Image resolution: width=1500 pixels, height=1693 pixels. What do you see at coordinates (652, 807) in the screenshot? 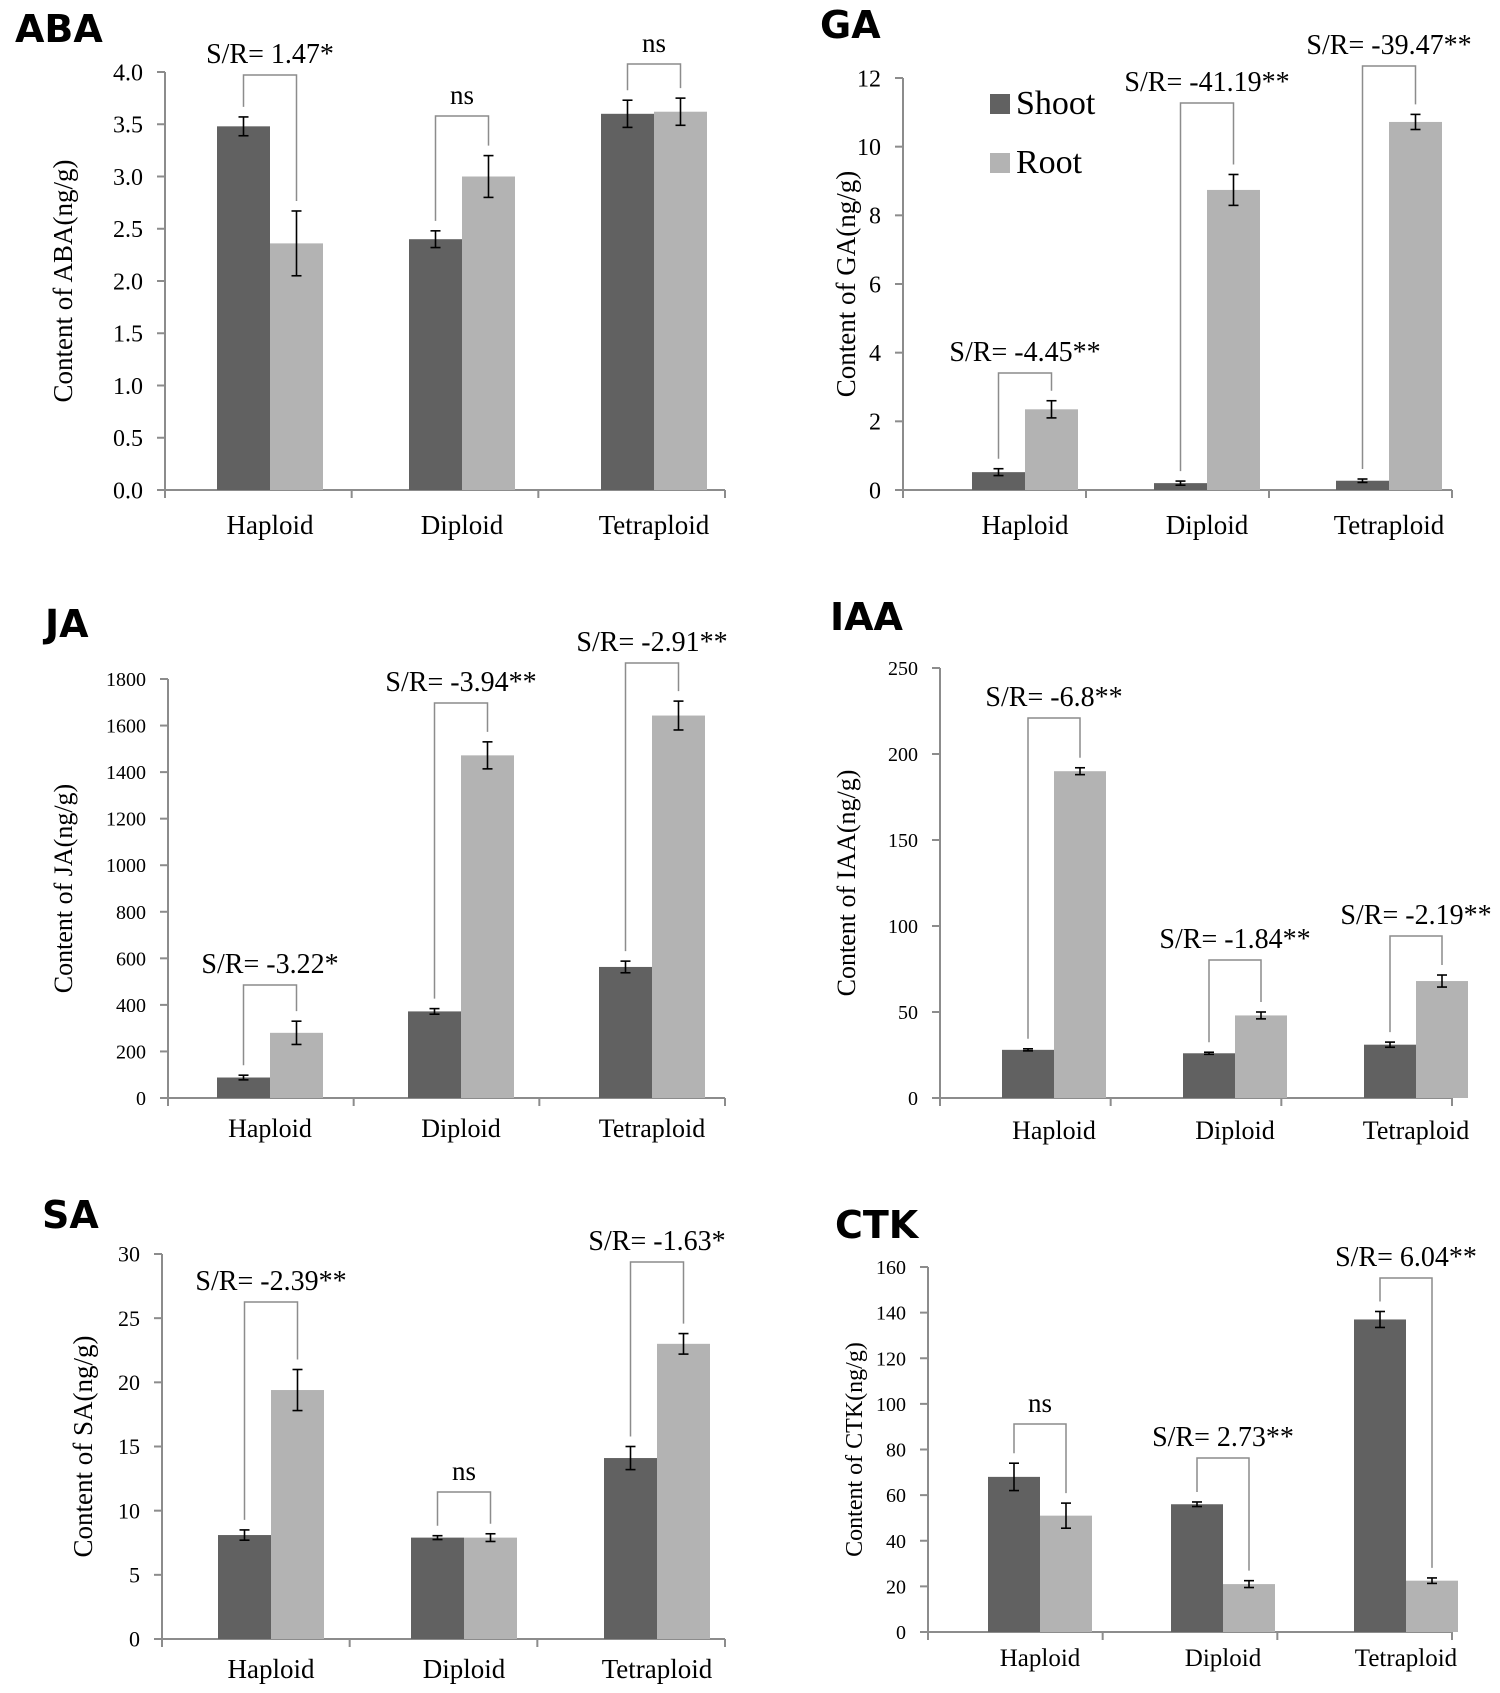
I see `ja-significance-bracket` at bounding box center [652, 807].